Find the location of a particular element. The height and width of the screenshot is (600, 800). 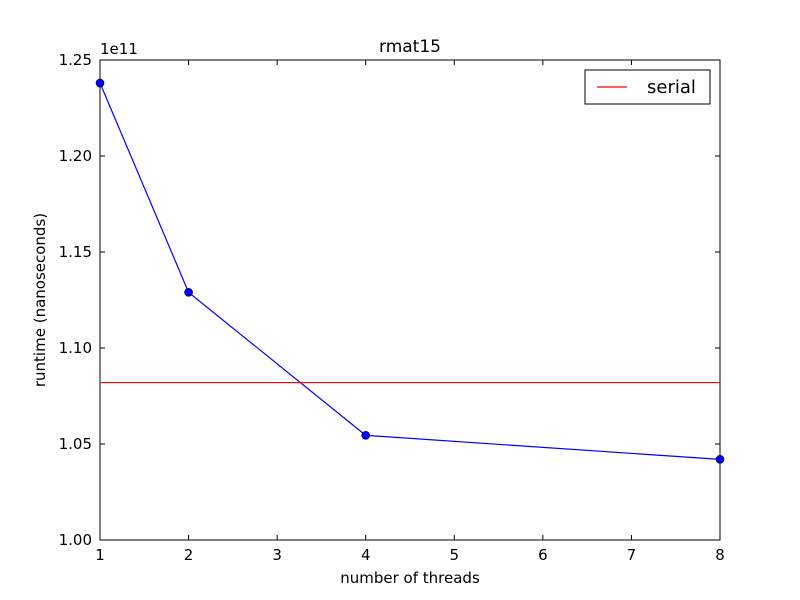

chart-title: rmat15 is located at coordinates (410, 47).